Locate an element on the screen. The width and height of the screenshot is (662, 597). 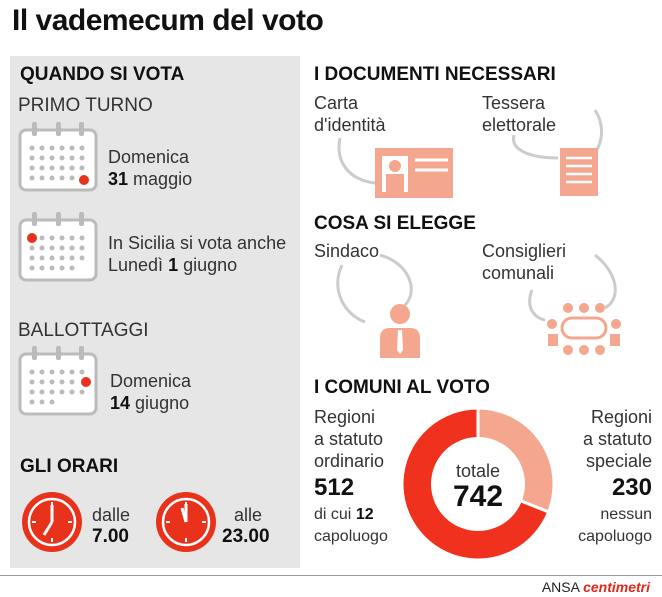
special-note-line2: capoluogo is located at coordinates (615, 536).